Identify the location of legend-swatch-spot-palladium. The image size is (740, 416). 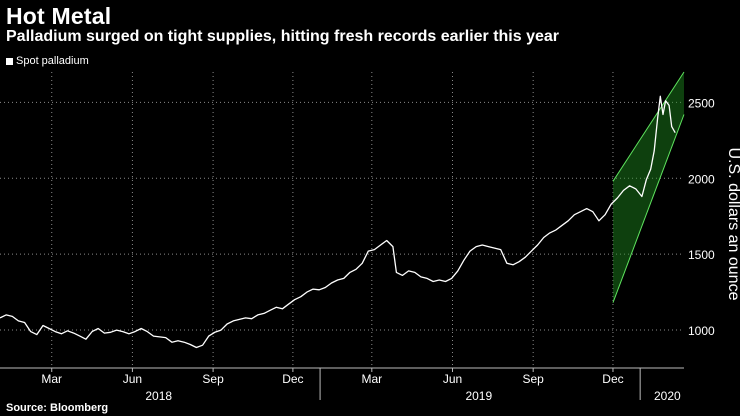
(9, 61).